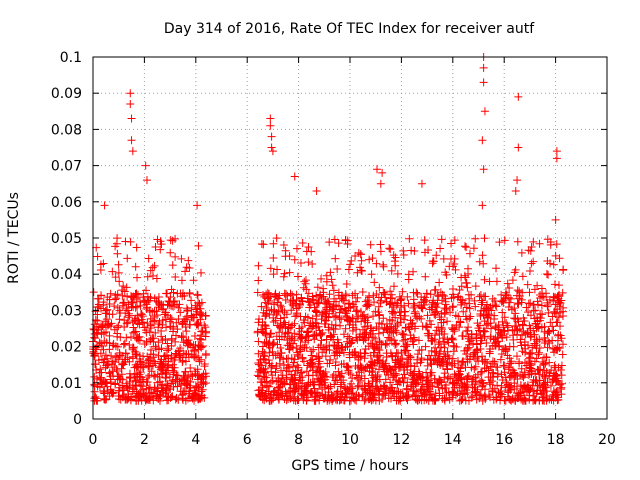  I want to click on y-tick-label: 0, so click(77, 420).